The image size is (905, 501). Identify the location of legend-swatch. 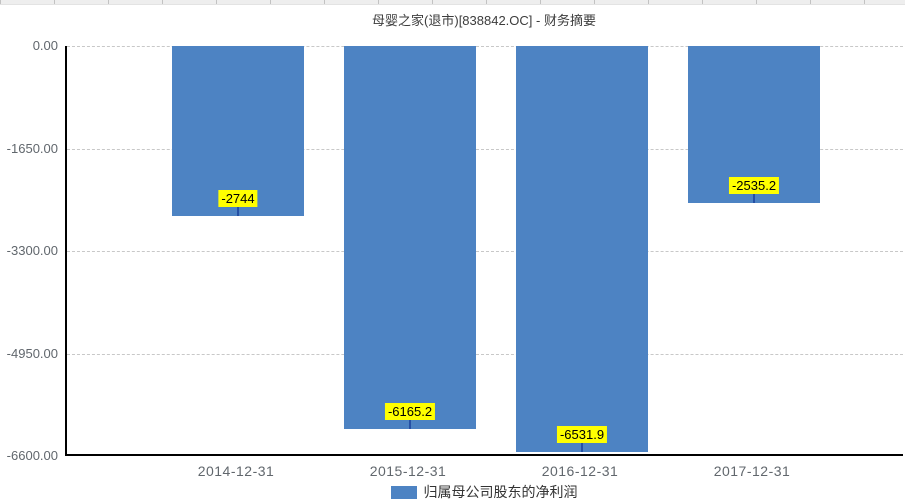
(403, 492).